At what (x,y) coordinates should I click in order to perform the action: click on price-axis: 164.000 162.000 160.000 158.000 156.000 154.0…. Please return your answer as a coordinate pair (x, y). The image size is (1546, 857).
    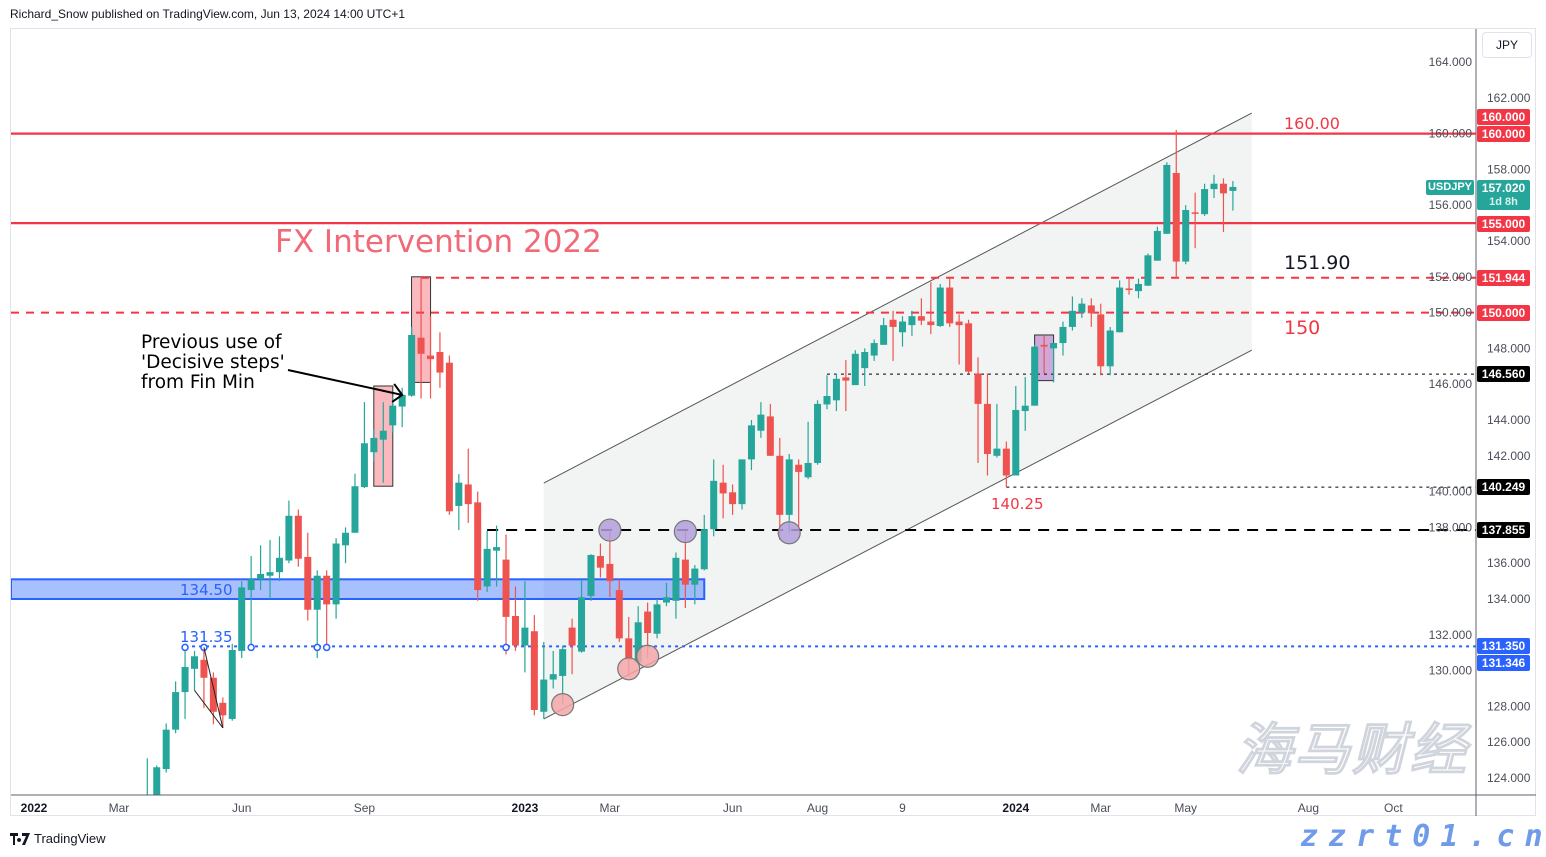
    Looking at the image, I should click on (1480, 420).